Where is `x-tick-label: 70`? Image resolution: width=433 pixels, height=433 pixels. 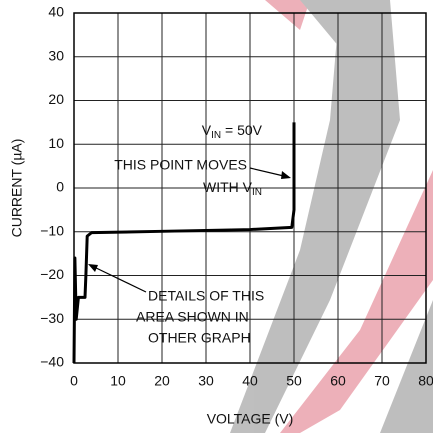
x-tick-label: 70 is located at coordinates (382, 381).